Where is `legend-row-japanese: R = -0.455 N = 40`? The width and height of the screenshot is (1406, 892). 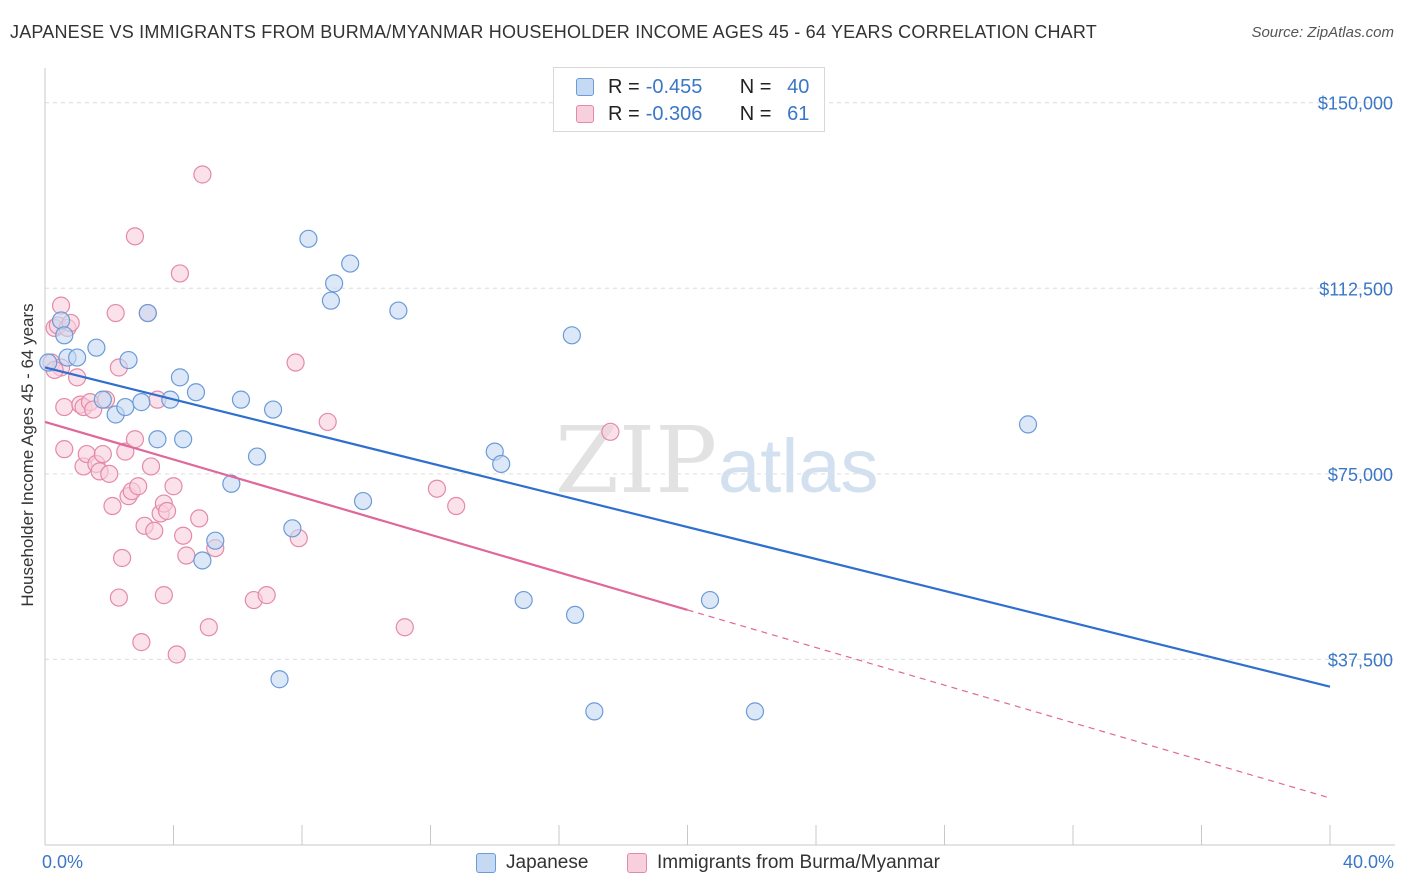 legend-row-japanese: R = -0.455 N = 40 is located at coordinates (692, 87).